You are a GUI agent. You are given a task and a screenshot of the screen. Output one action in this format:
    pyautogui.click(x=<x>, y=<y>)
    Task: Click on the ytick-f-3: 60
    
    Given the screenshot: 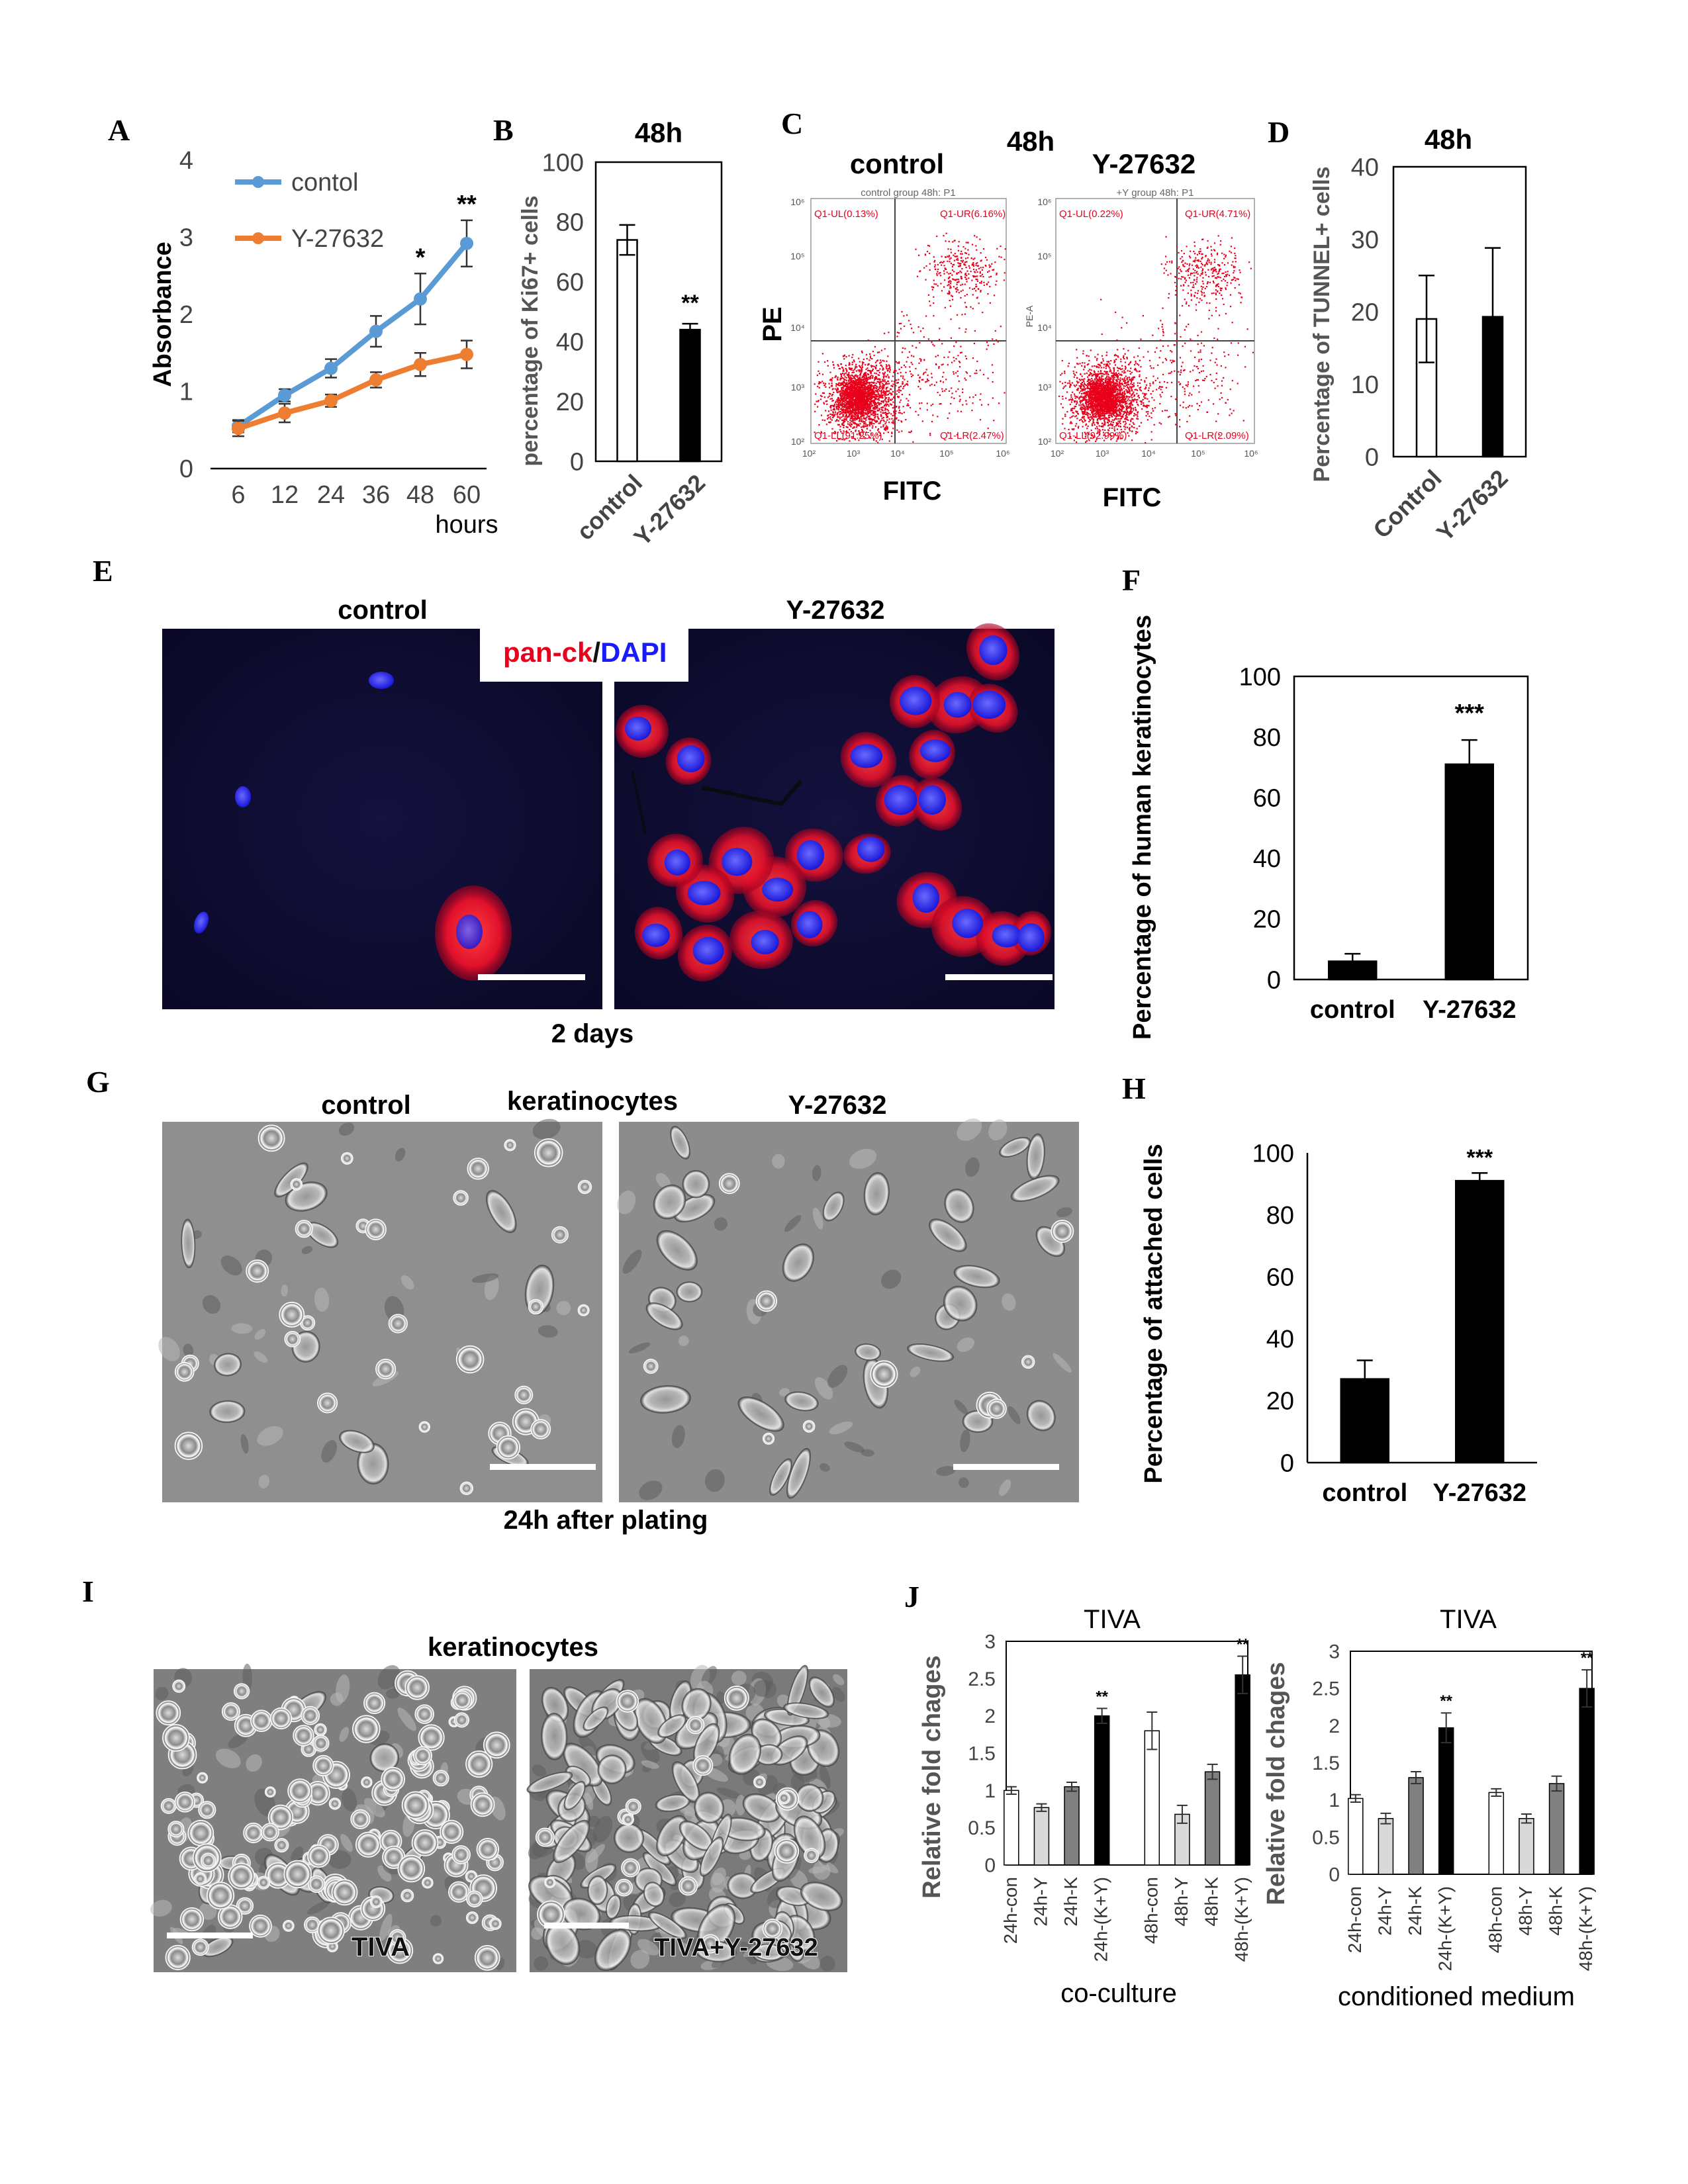 What is the action you would take?
    pyautogui.click(x=1267, y=799)
    